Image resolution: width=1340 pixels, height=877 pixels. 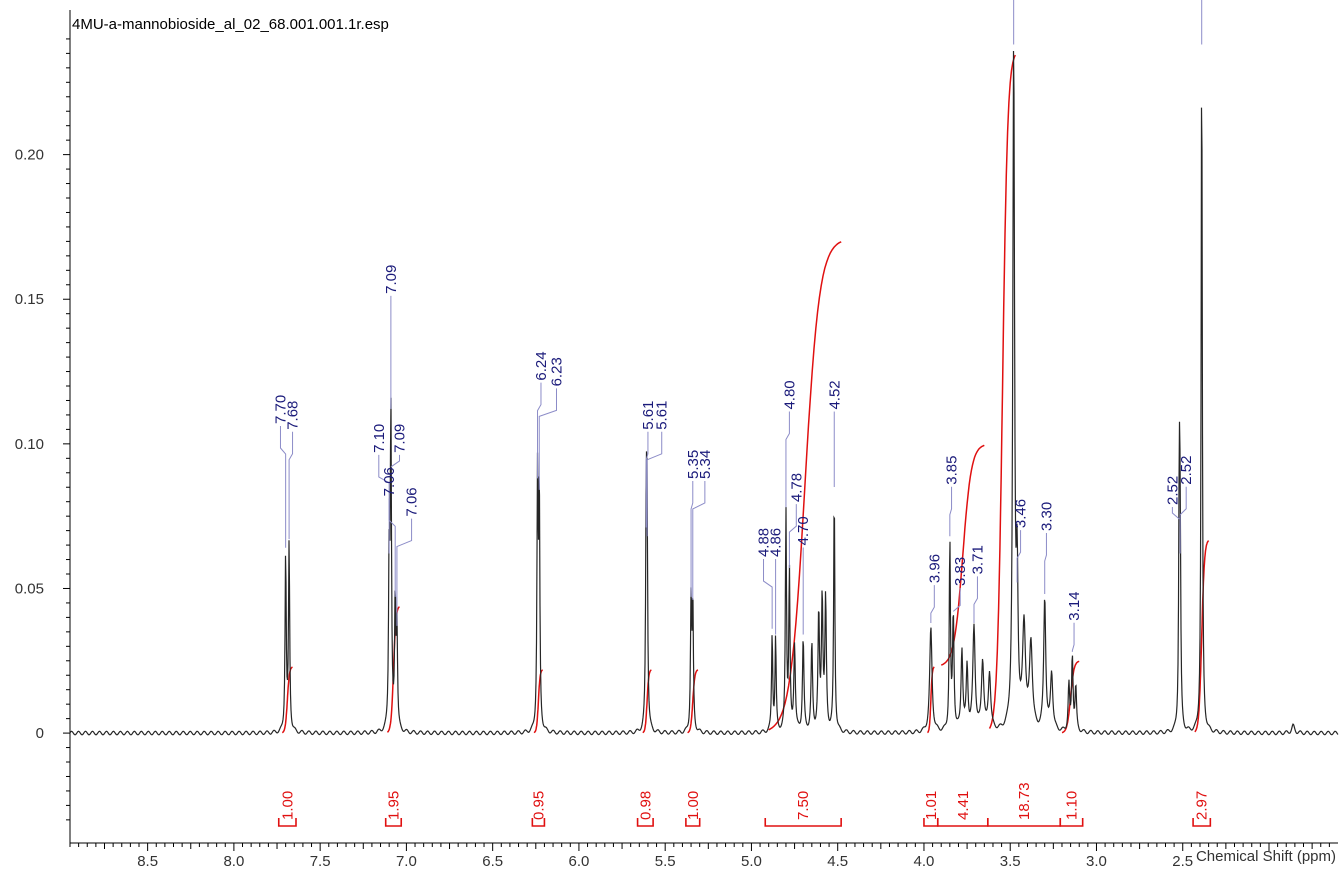 I want to click on integral-bracket: 18.73, so click(x=1024, y=804).